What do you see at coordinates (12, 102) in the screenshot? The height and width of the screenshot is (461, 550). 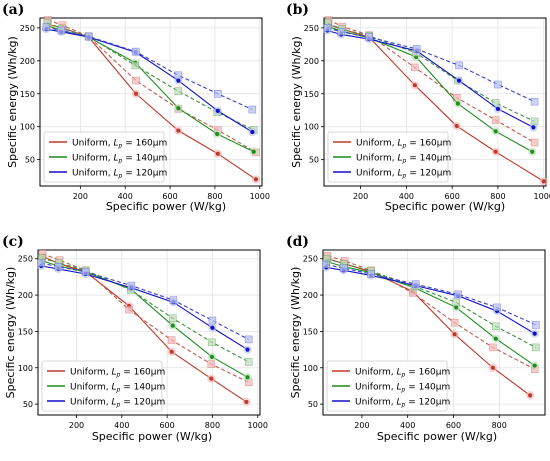 I see `y-axis-label: Specific energy (Wh/kg)` at bounding box center [12, 102].